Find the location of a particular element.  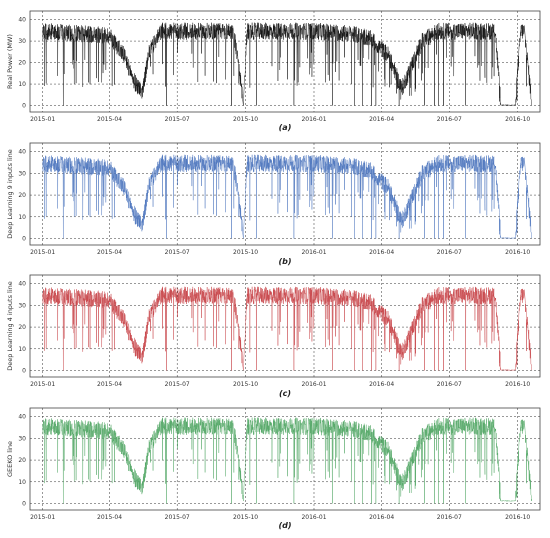

panel-caption: (d) is located at coordinates (284, 525).